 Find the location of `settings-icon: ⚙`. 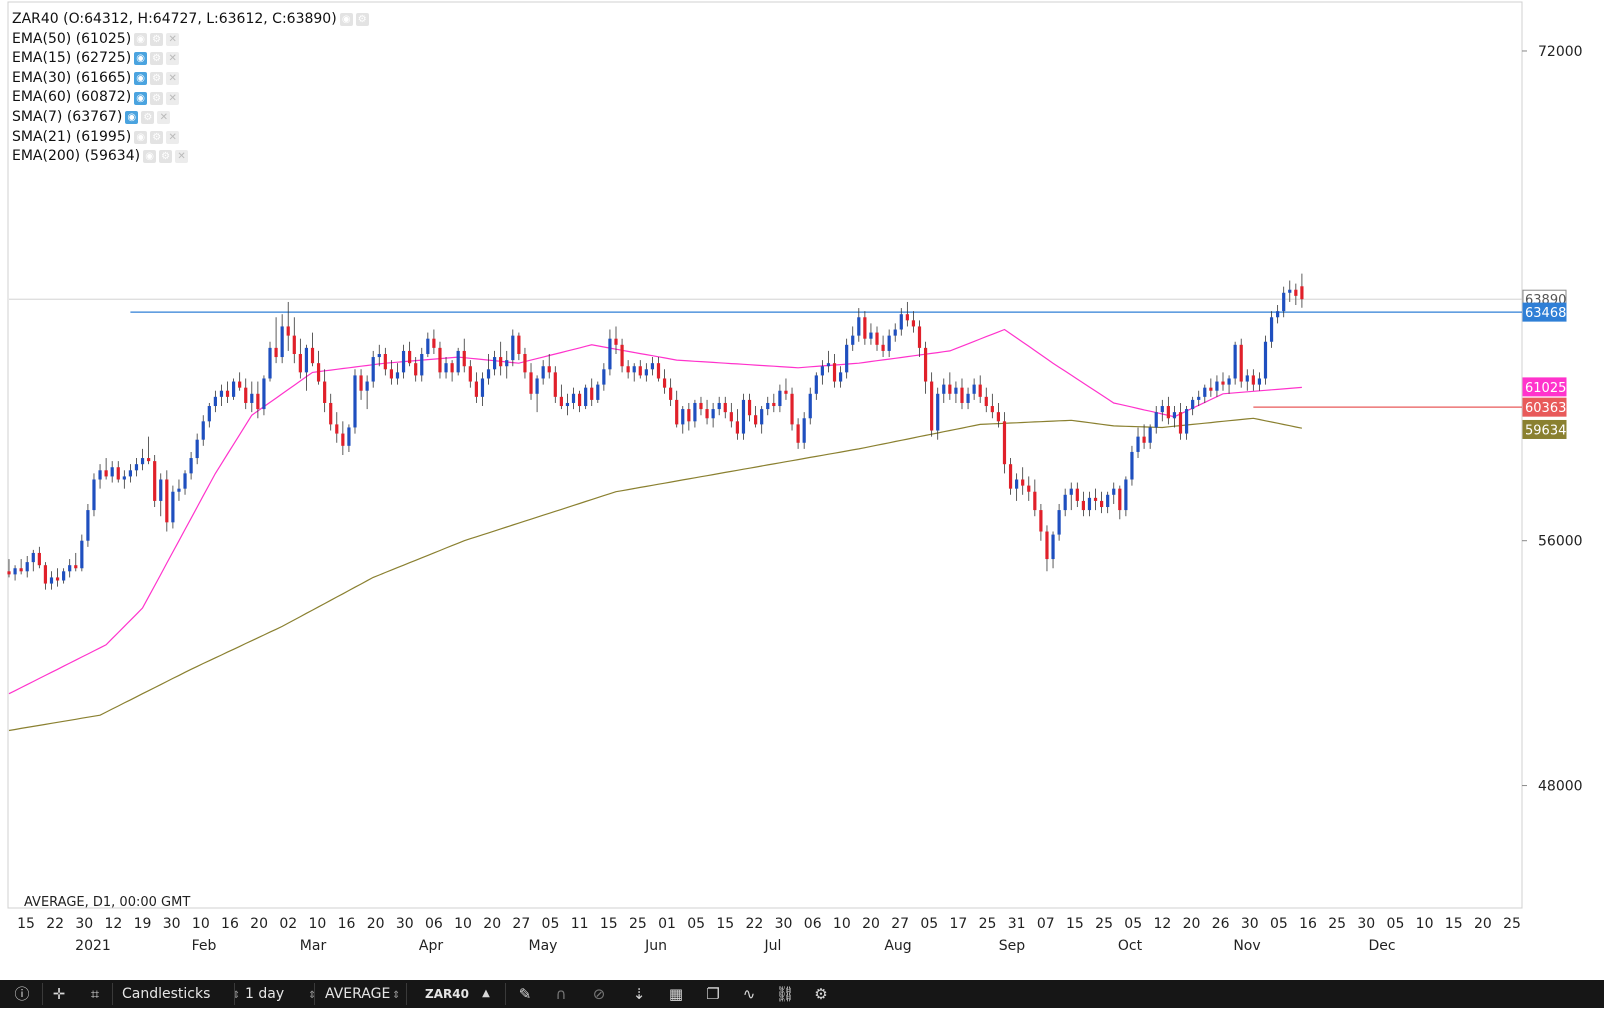

settings-icon: ⚙ is located at coordinates (821, 994).